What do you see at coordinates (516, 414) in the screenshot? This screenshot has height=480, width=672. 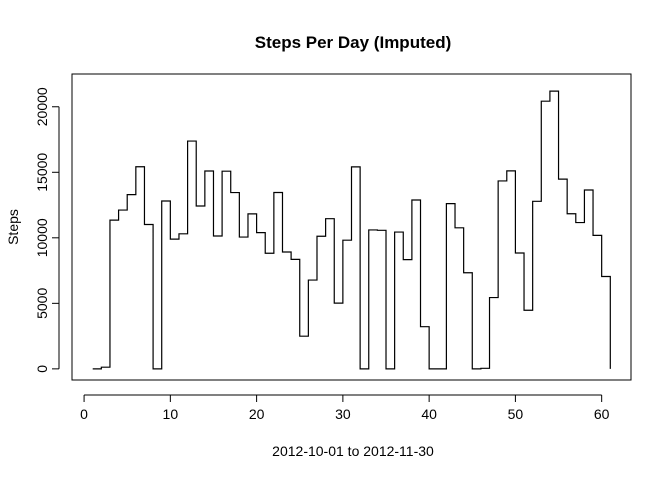 I see `x-tick-label: 50` at bounding box center [516, 414].